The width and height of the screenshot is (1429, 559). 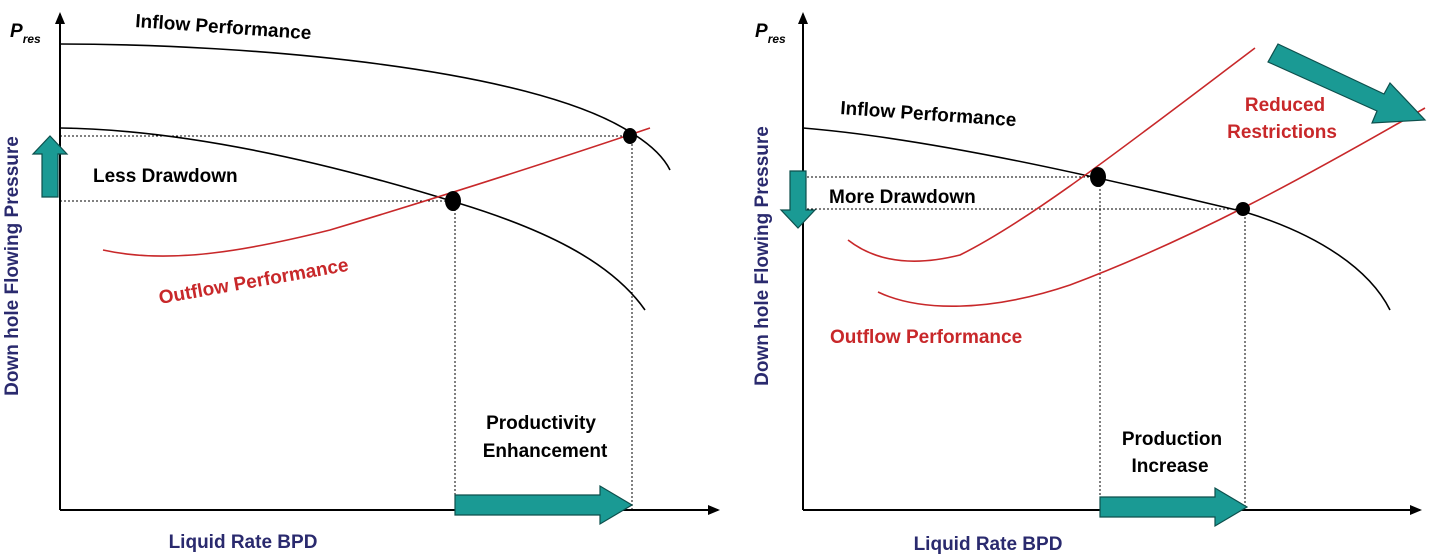 What do you see at coordinates (16, 31) in the screenshot?
I see `left-pres-label: P` at bounding box center [16, 31].